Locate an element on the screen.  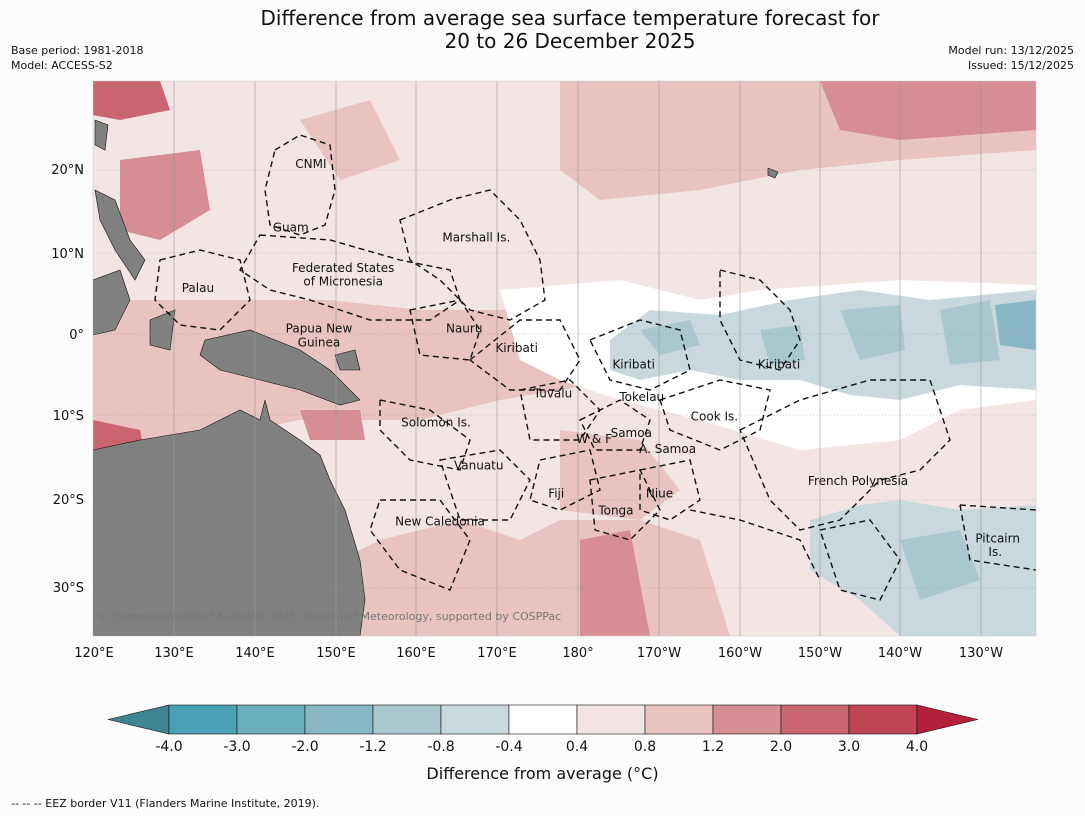
region-label: A. Samoa is located at coordinates (667, 449).